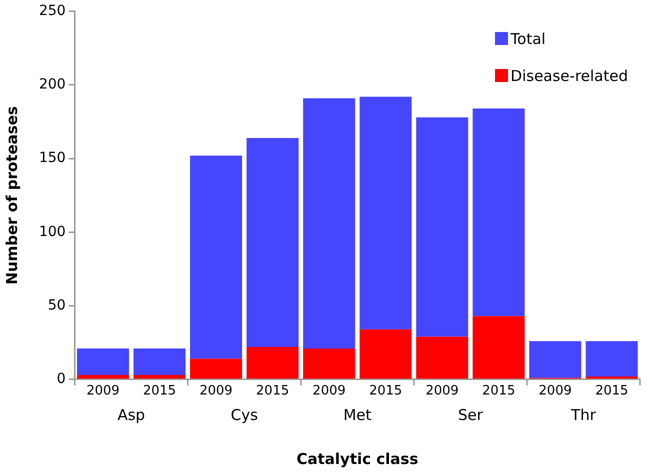 The image size is (648, 473). Describe the element at coordinates (52, 84) in the screenshot. I see `y-tick-label: 200` at that location.